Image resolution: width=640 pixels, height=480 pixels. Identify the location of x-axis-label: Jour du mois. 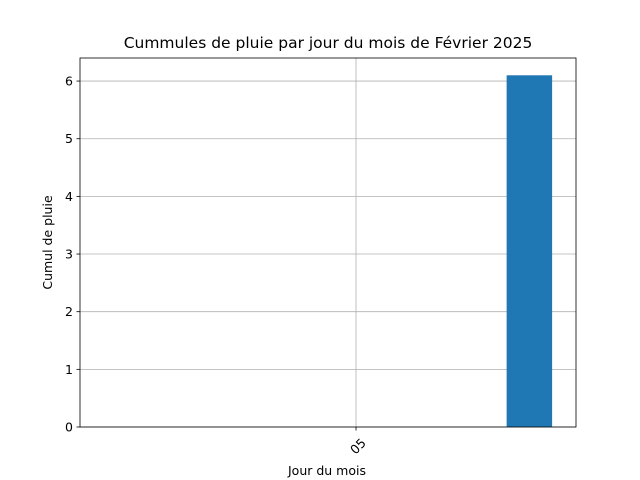
(326, 470).